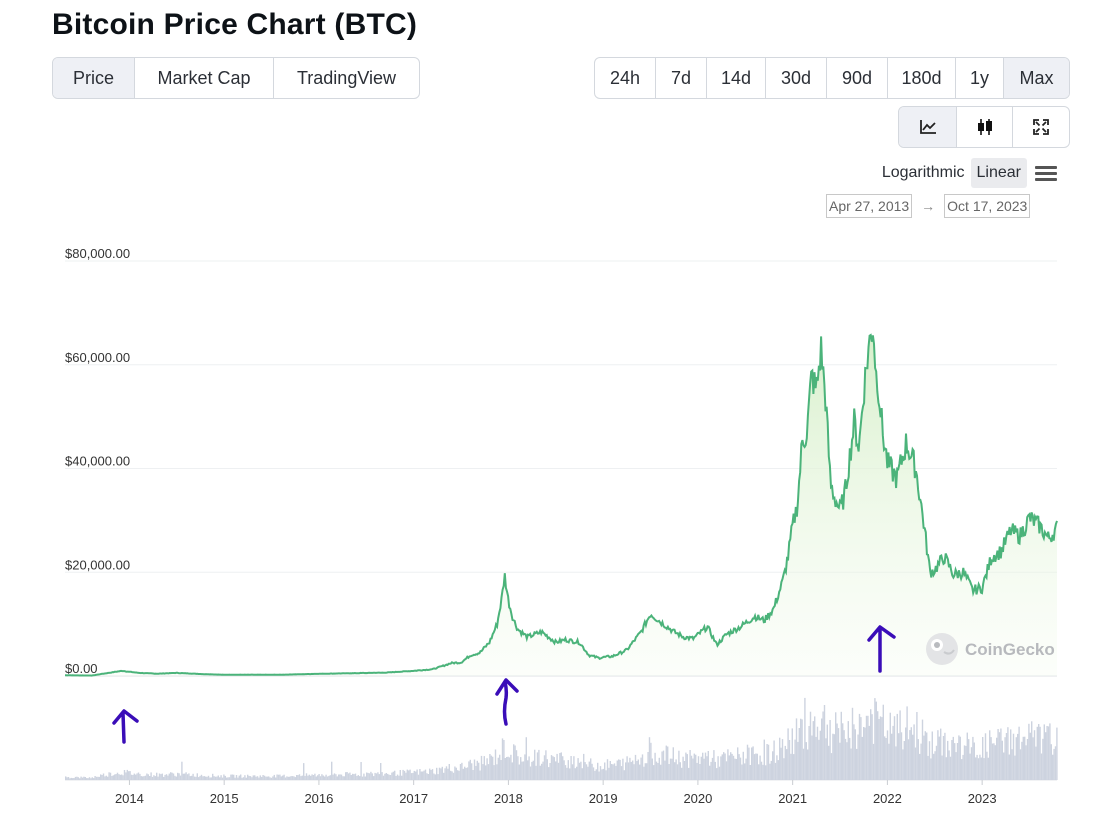 The image size is (1103, 833). I want to click on candlestick-button, so click(985, 127).